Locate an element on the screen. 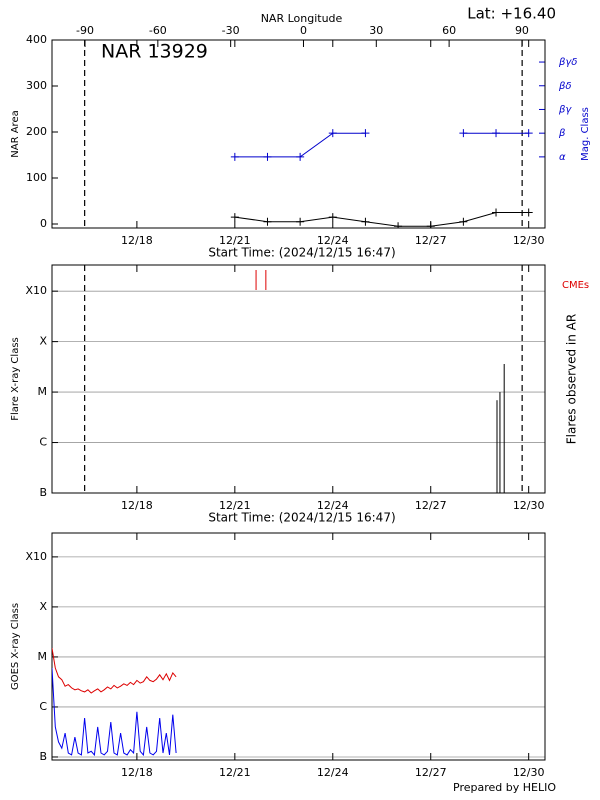  x2-tick-label: 60 is located at coordinates (449, 30).